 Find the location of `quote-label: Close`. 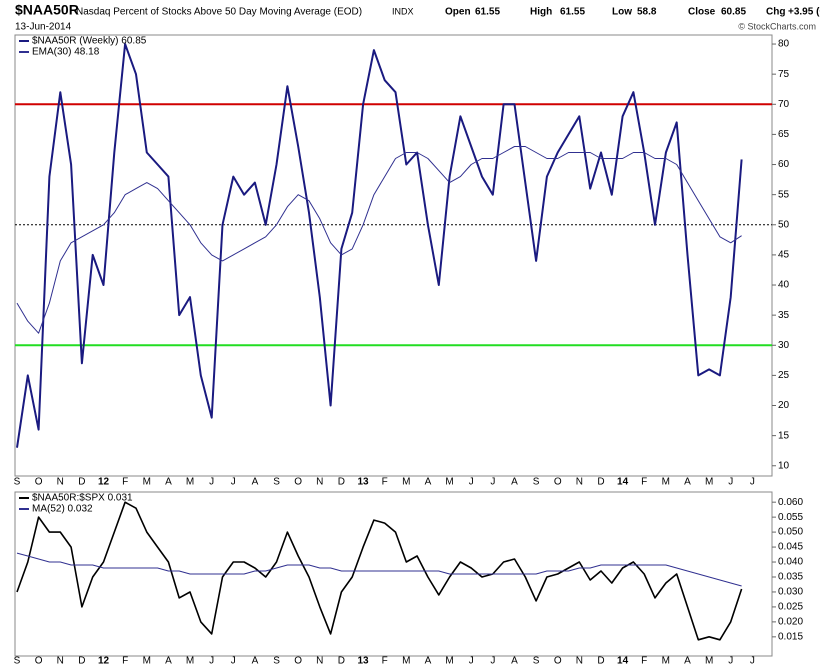

quote-label: Close is located at coordinates (702, 12).